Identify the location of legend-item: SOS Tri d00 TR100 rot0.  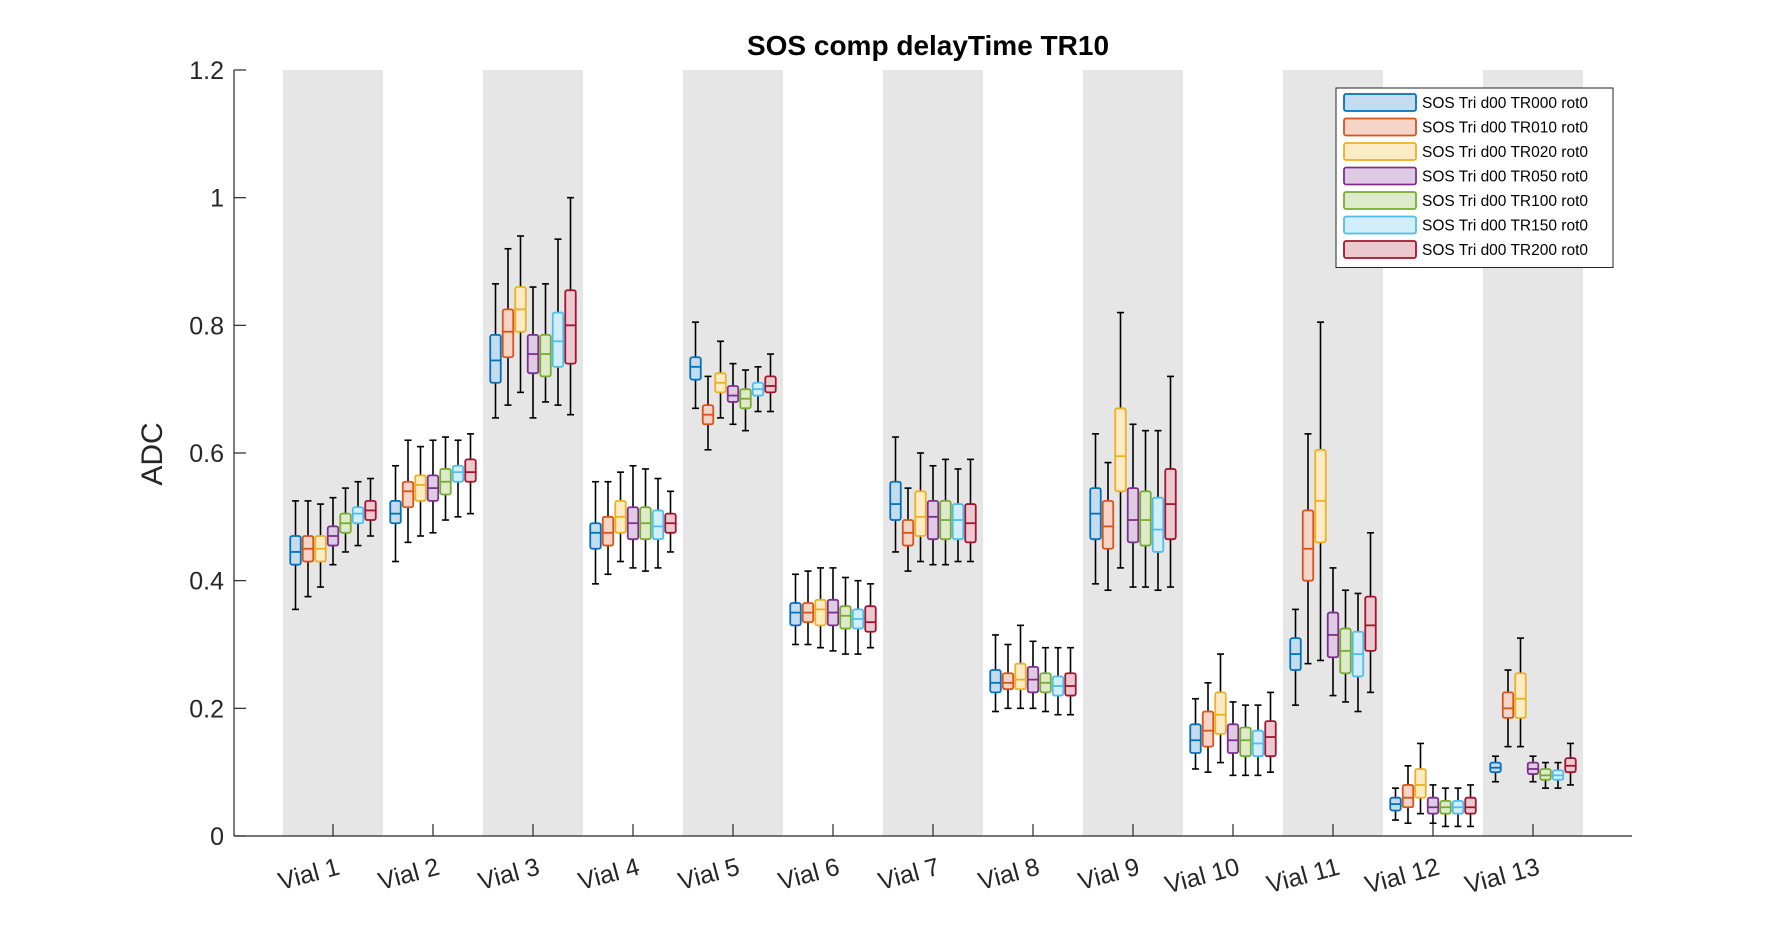
(1465, 200).